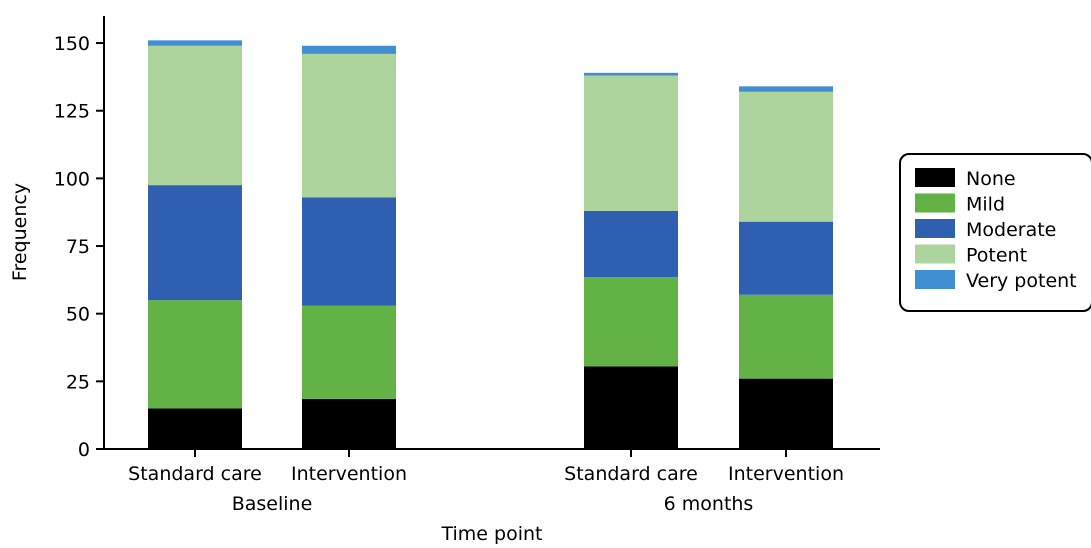 The image size is (1091, 548). Describe the element at coordinates (935, 228) in the screenshot. I see `legend-swatch-moderate` at that location.